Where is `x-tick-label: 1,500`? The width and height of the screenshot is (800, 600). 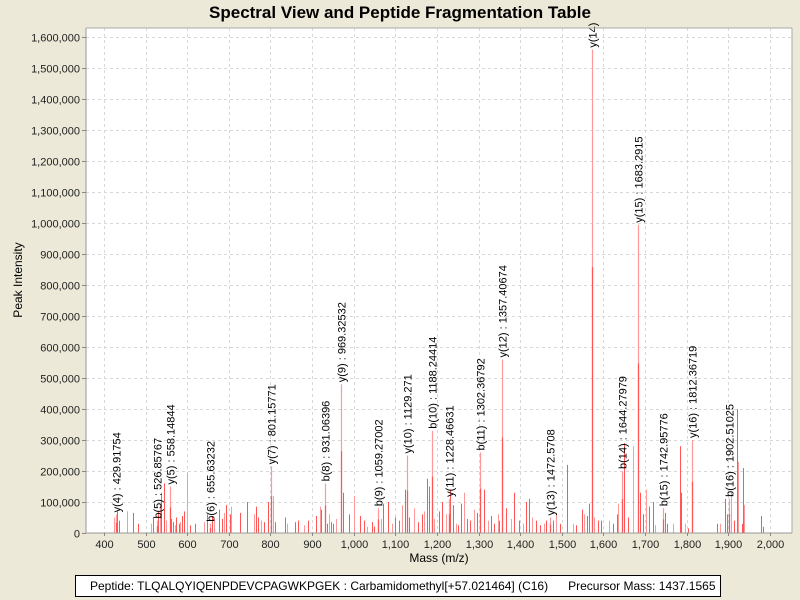 x-tick-label: 1,500 is located at coordinates (563, 545).